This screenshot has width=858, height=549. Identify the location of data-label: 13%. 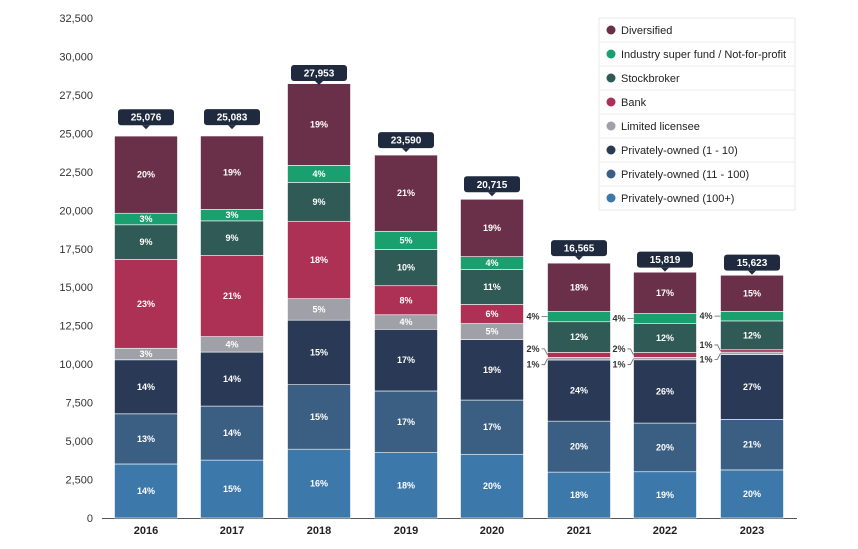
(146, 439).